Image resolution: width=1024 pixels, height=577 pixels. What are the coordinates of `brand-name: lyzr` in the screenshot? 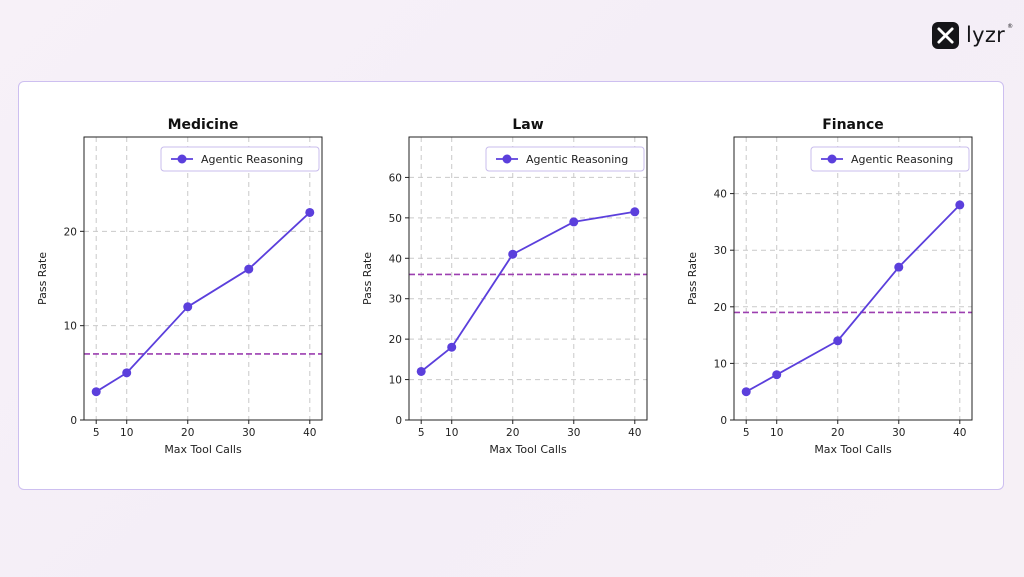 It's located at (986, 34).